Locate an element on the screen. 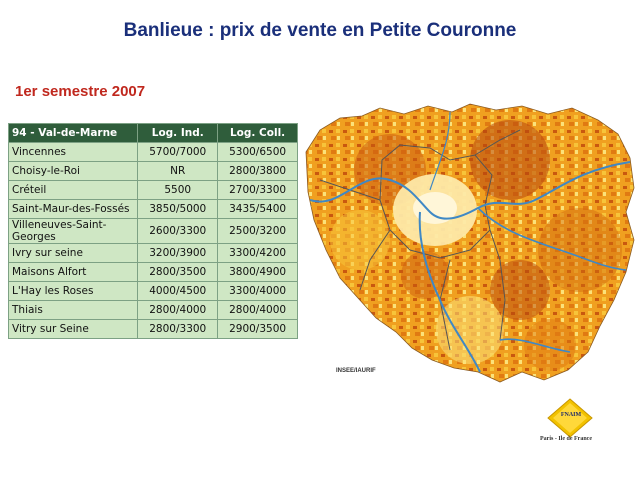 This screenshot has height=480, width=640. header-log-ind: Log. Ind. is located at coordinates (178, 133).